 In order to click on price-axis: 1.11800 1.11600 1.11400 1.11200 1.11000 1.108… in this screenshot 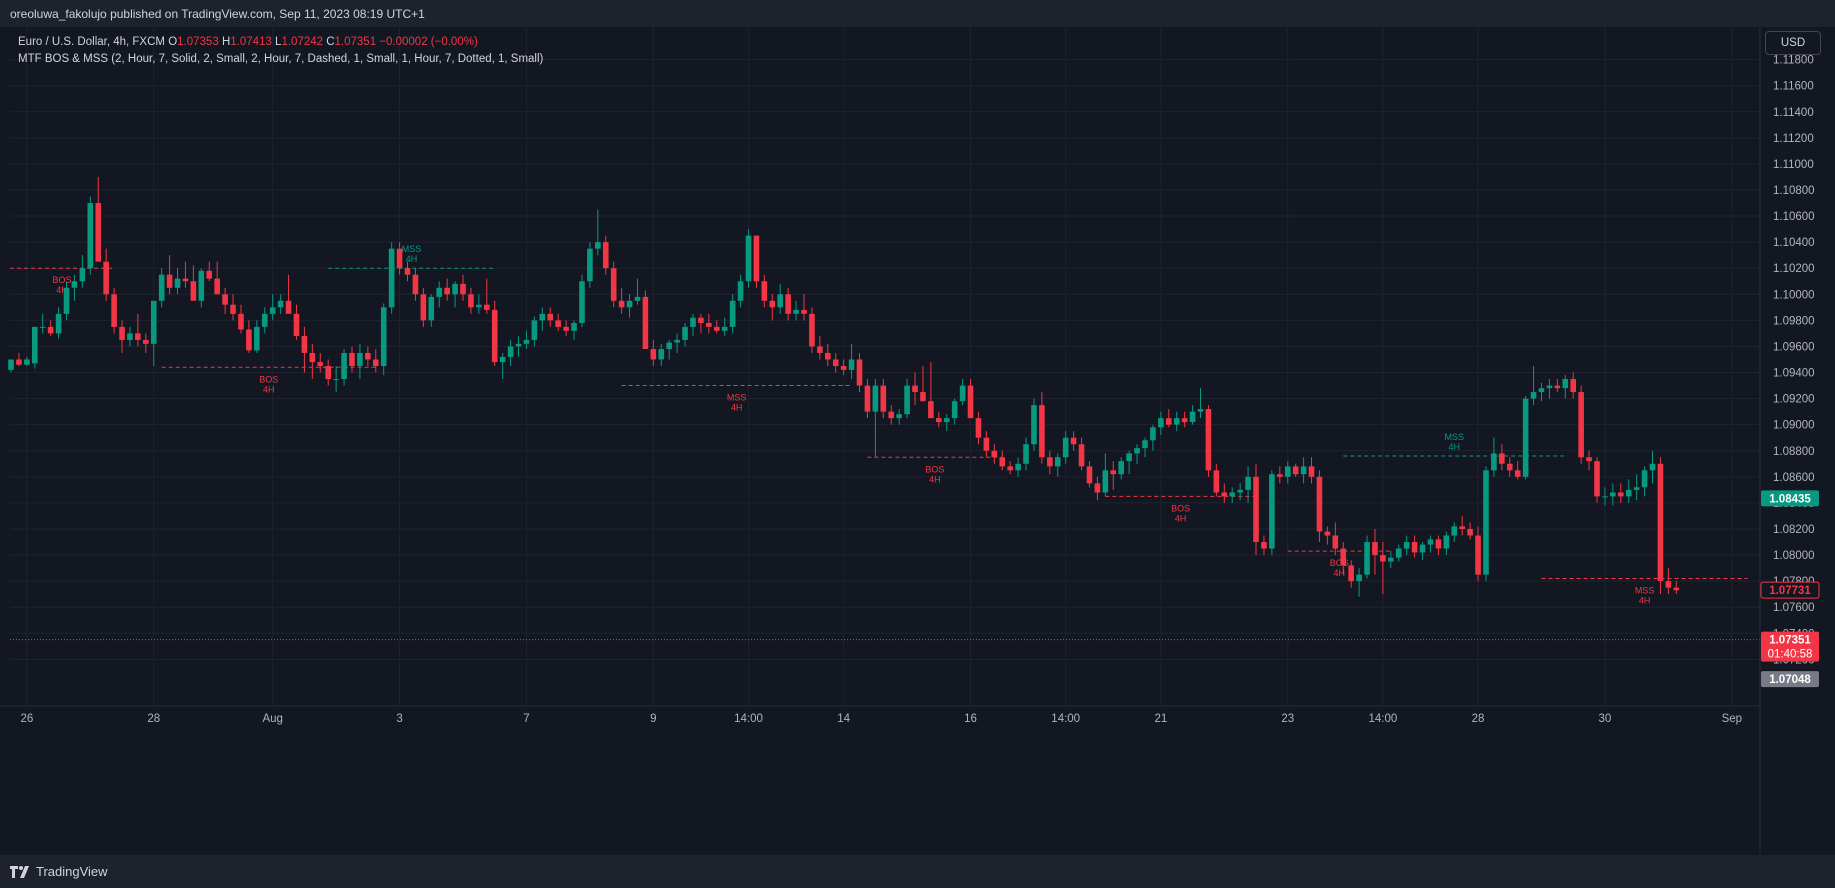, I will do `click(1797, 441)`.